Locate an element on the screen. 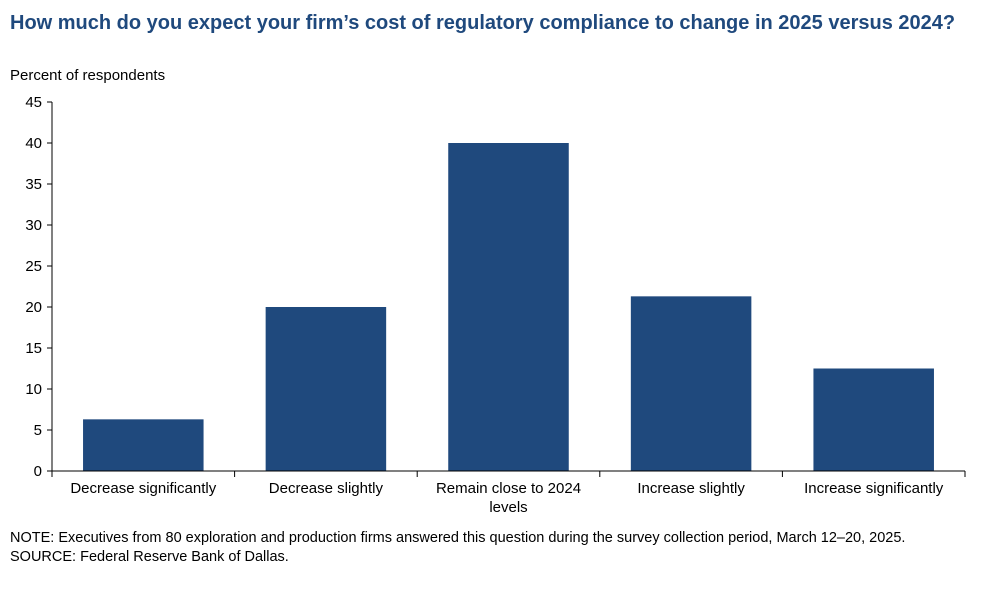  y-tick-label: 5 is located at coordinates (38, 430).